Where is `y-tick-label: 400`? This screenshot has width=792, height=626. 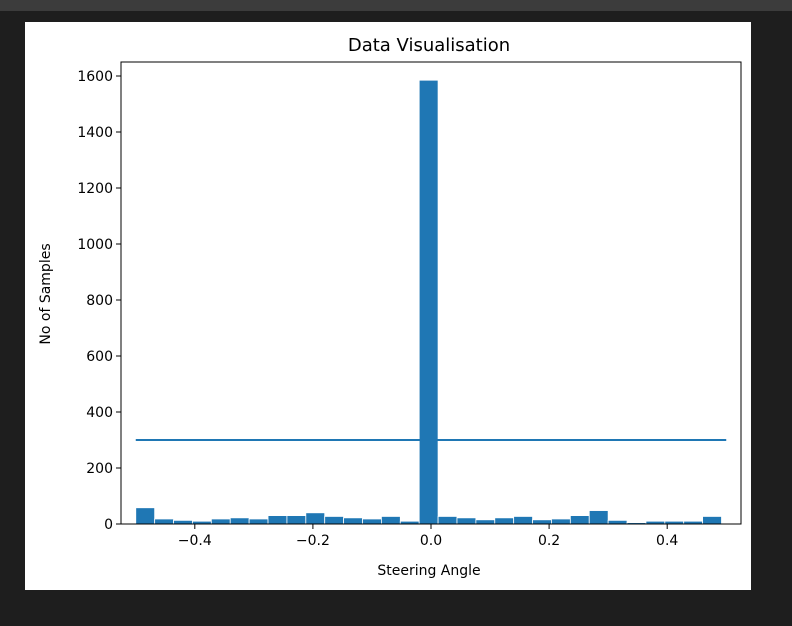
y-tick-label: 400 is located at coordinates (99, 413).